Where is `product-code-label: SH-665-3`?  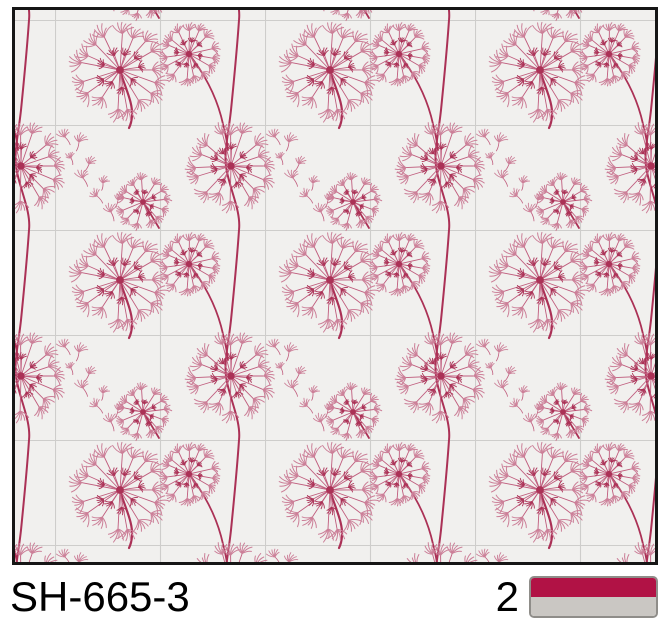
product-code-label: SH-665-3 is located at coordinates (100, 596).